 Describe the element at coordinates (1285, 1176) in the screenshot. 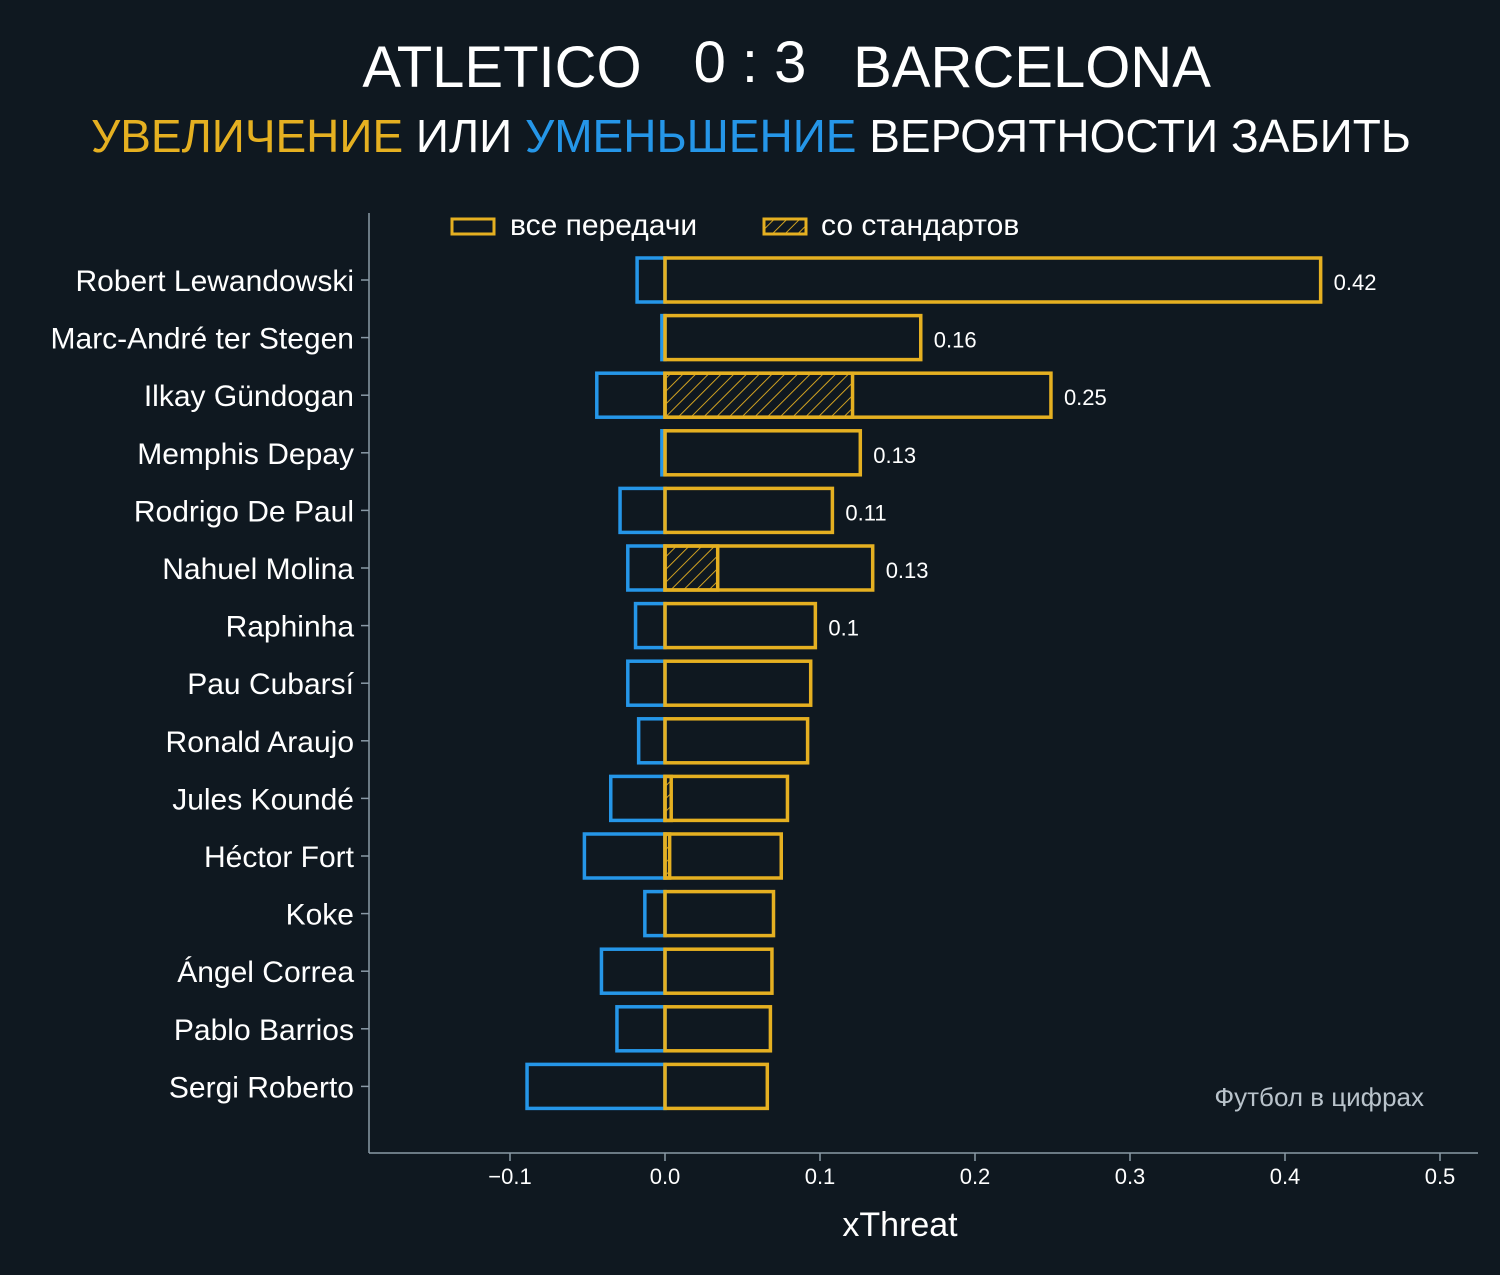

I see `x-tick-label: 0.4` at that location.